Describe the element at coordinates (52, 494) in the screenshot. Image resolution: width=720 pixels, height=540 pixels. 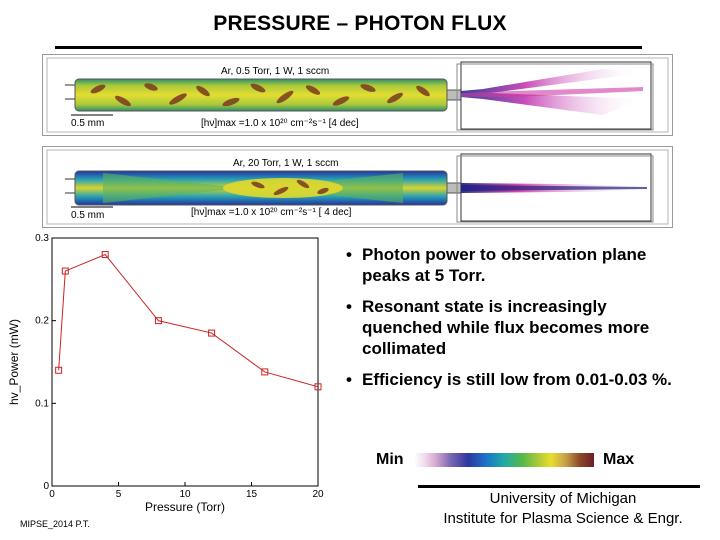
I see `x-tick-label: 0` at that location.